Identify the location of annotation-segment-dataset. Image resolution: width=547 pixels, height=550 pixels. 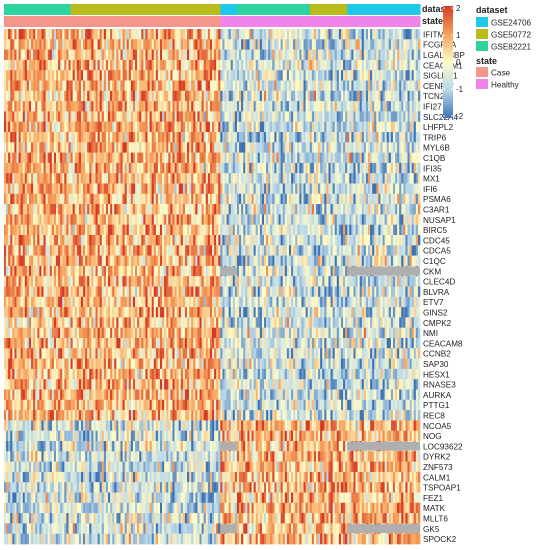
(273, 9).